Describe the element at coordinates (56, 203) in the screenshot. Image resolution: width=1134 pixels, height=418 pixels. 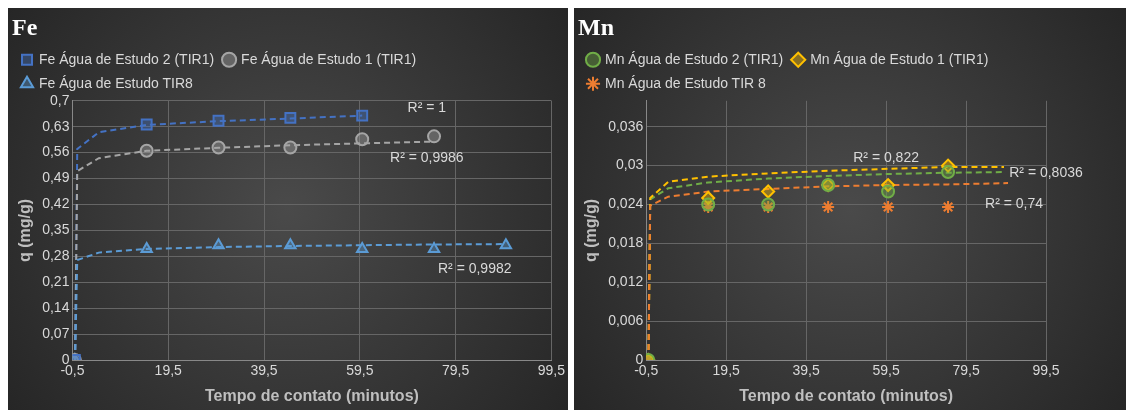
I see `y-tick-label: 0,42` at that location.